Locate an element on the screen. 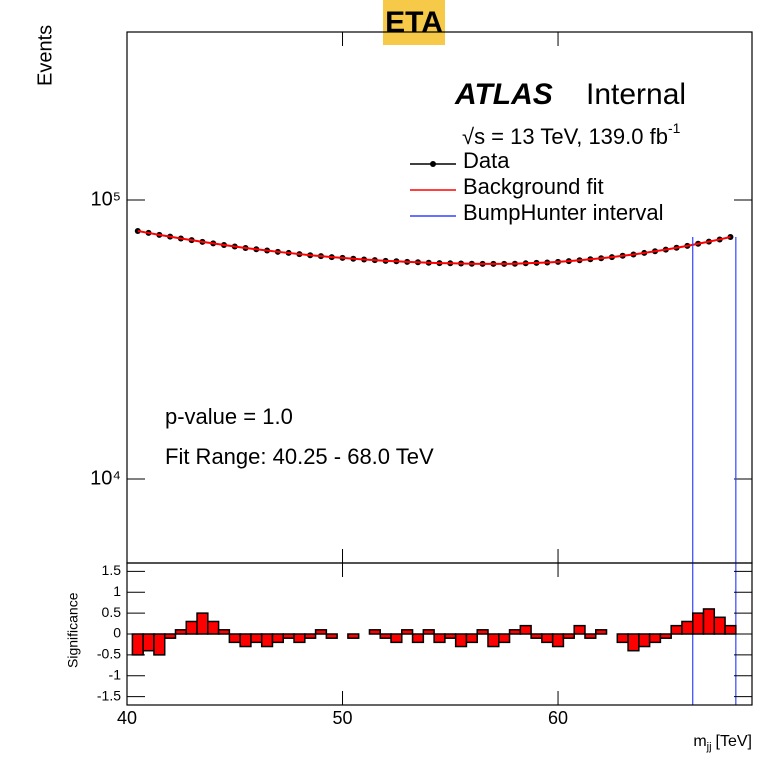  y-tick-label: 0.5 is located at coordinates (112, 612).